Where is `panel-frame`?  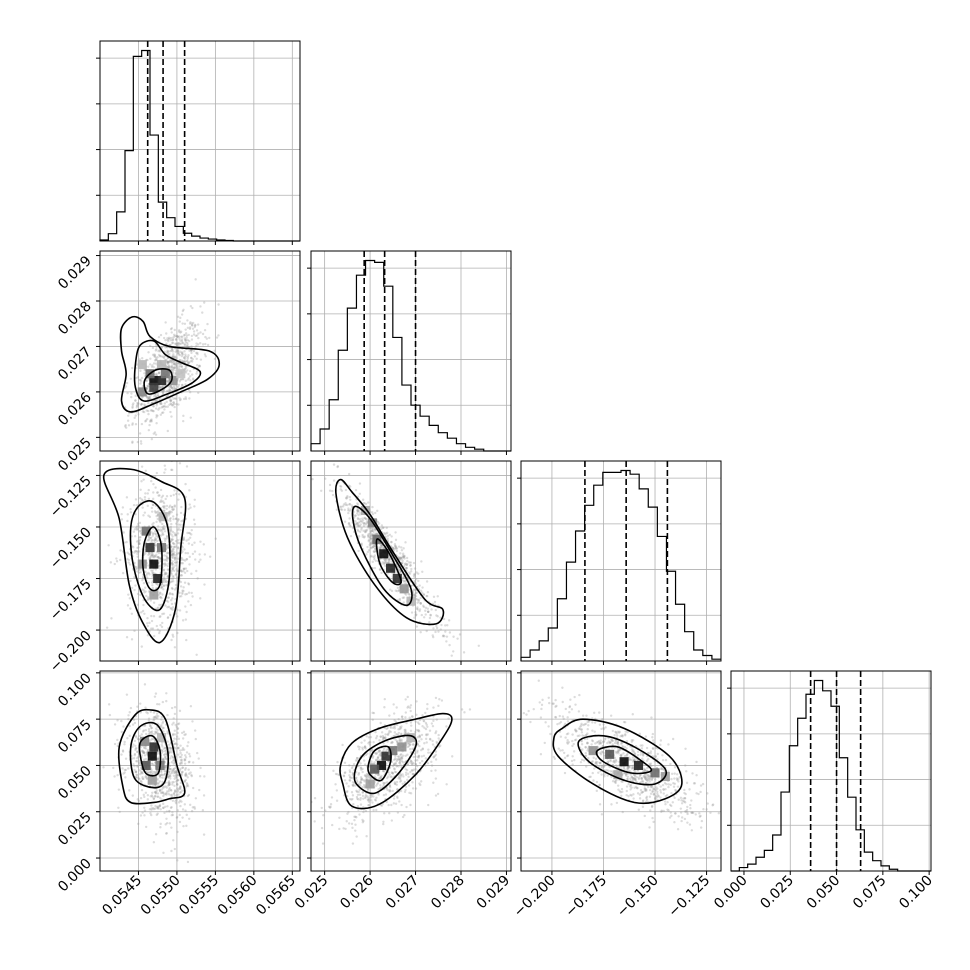 panel-frame is located at coordinates (411, 771).